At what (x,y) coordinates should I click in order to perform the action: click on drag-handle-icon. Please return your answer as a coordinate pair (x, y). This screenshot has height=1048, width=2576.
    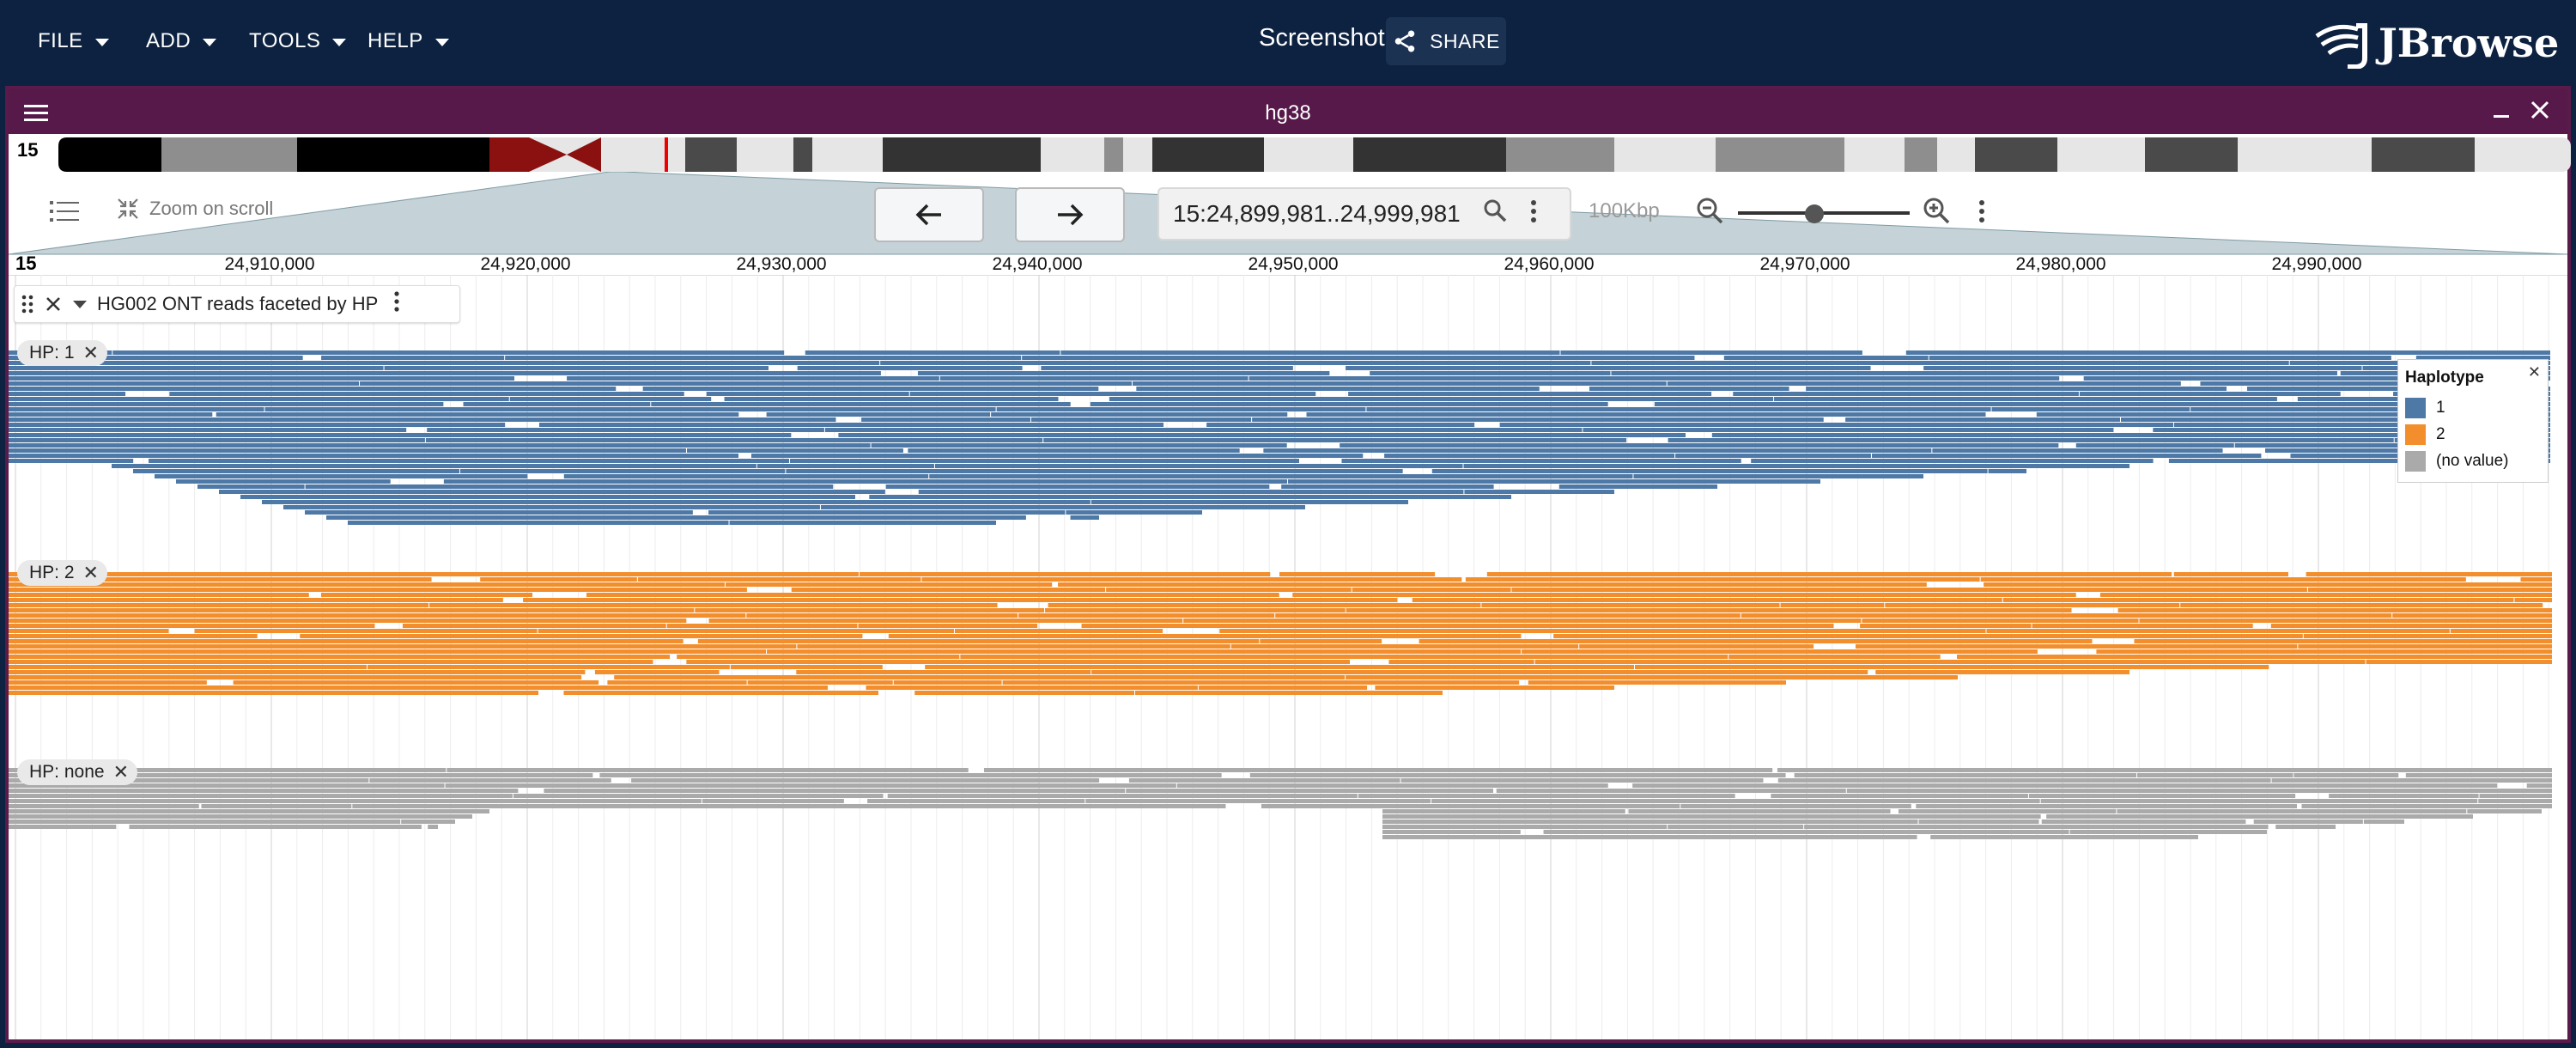
    Looking at the image, I should click on (28, 304).